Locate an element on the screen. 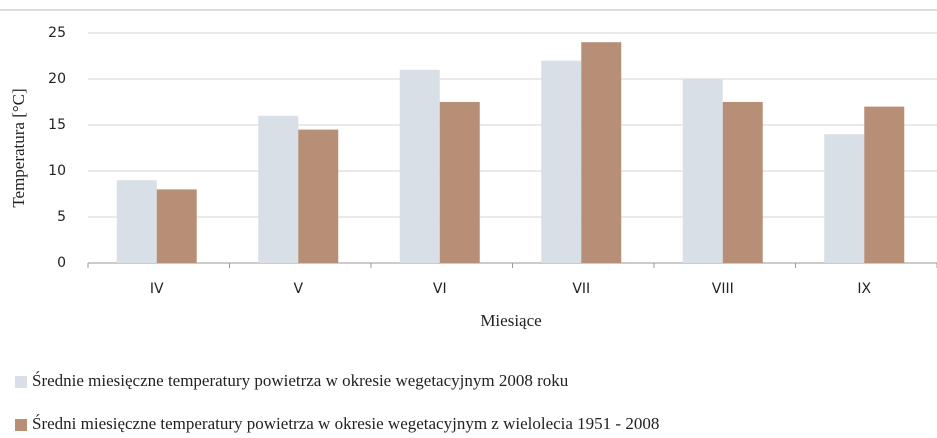  x-tick-label: IX is located at coordinates (864, 289).